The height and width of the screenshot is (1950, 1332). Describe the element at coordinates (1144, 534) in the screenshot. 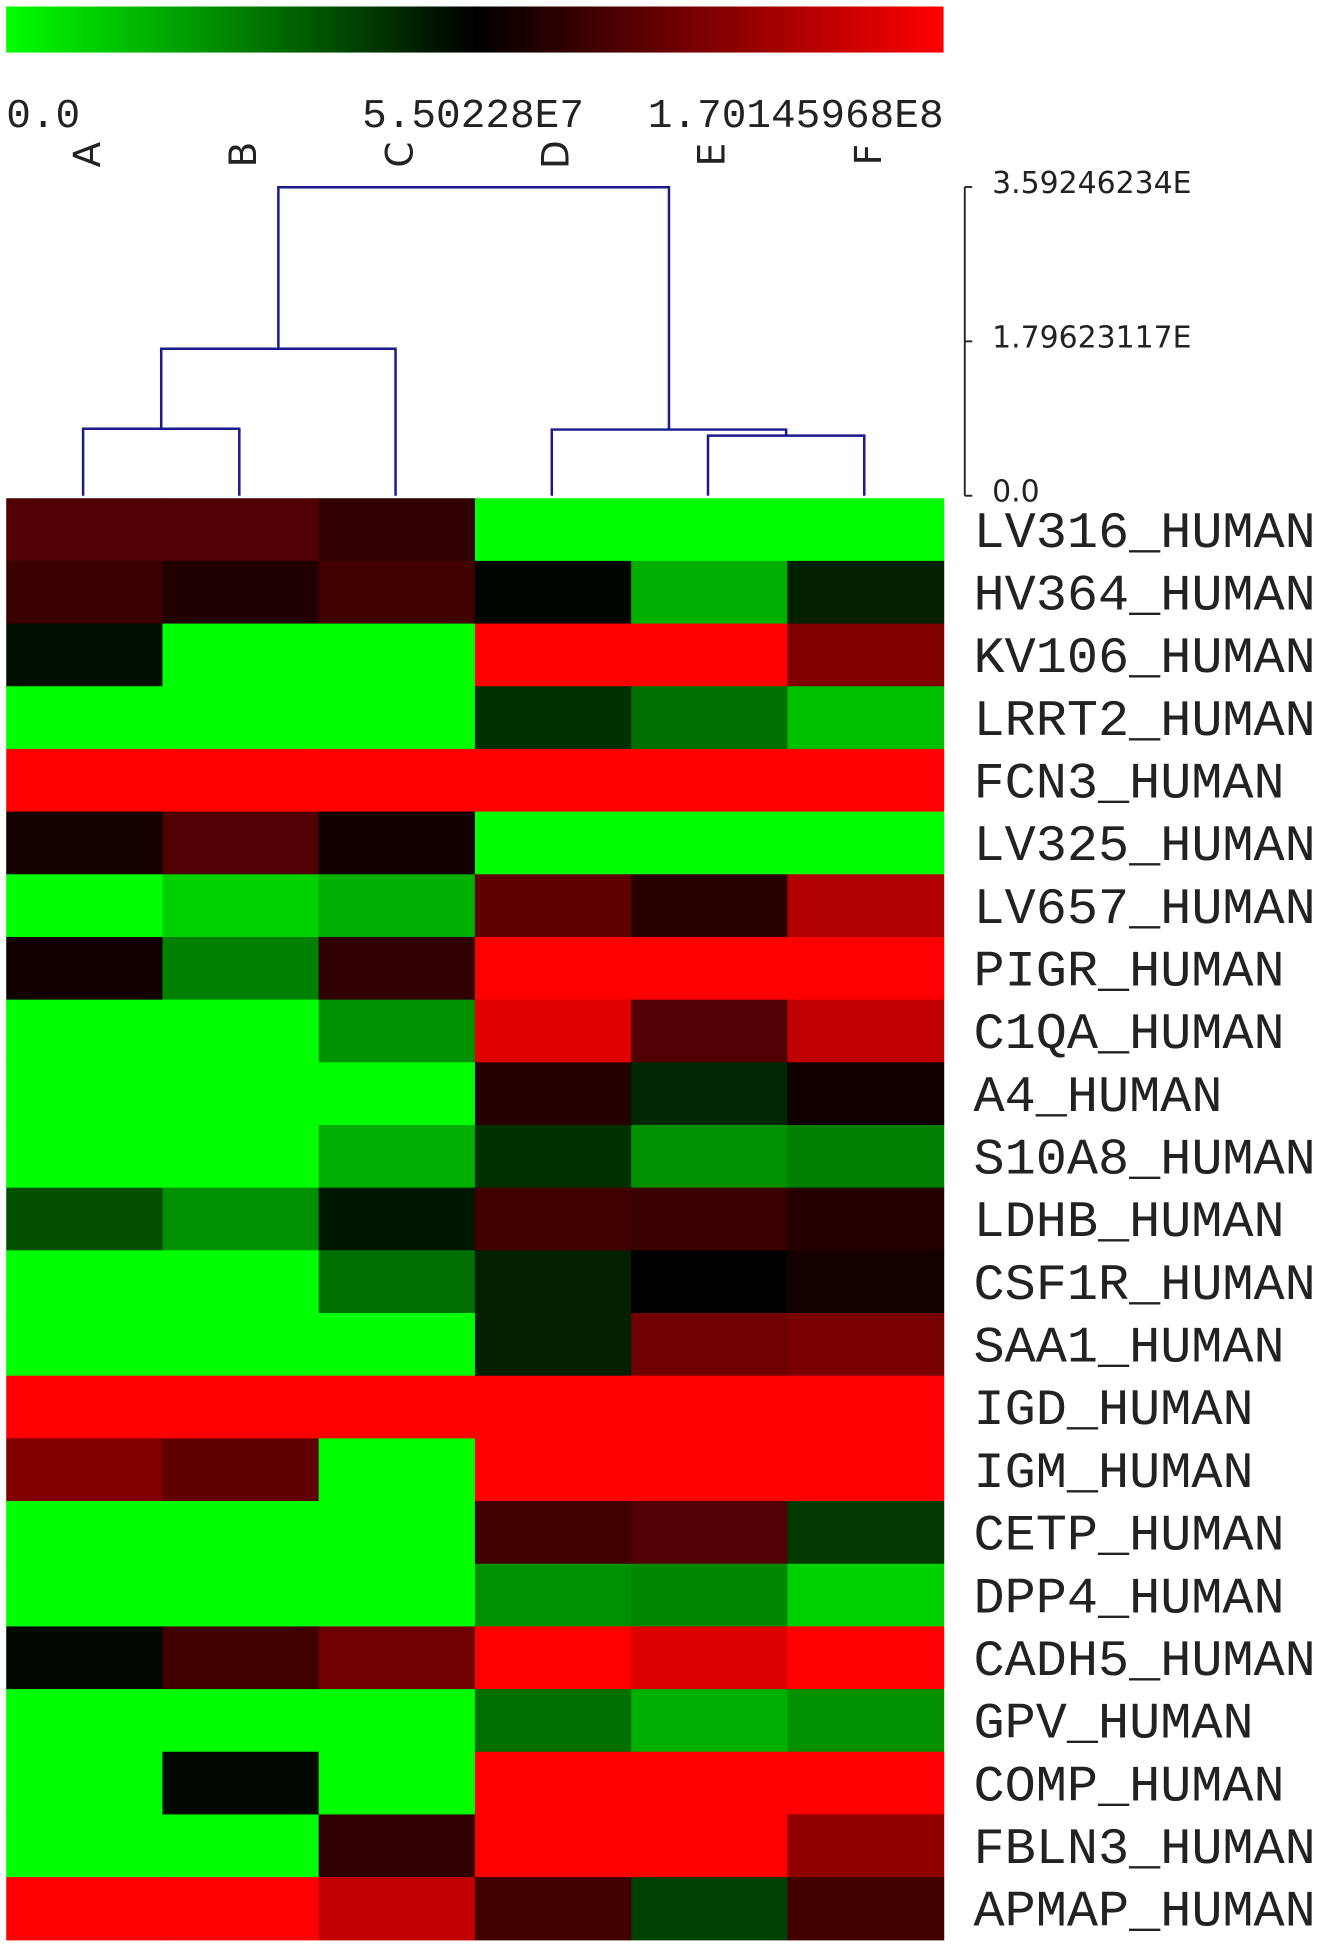

I see `row-label: LV316_HUMAN` at that location.